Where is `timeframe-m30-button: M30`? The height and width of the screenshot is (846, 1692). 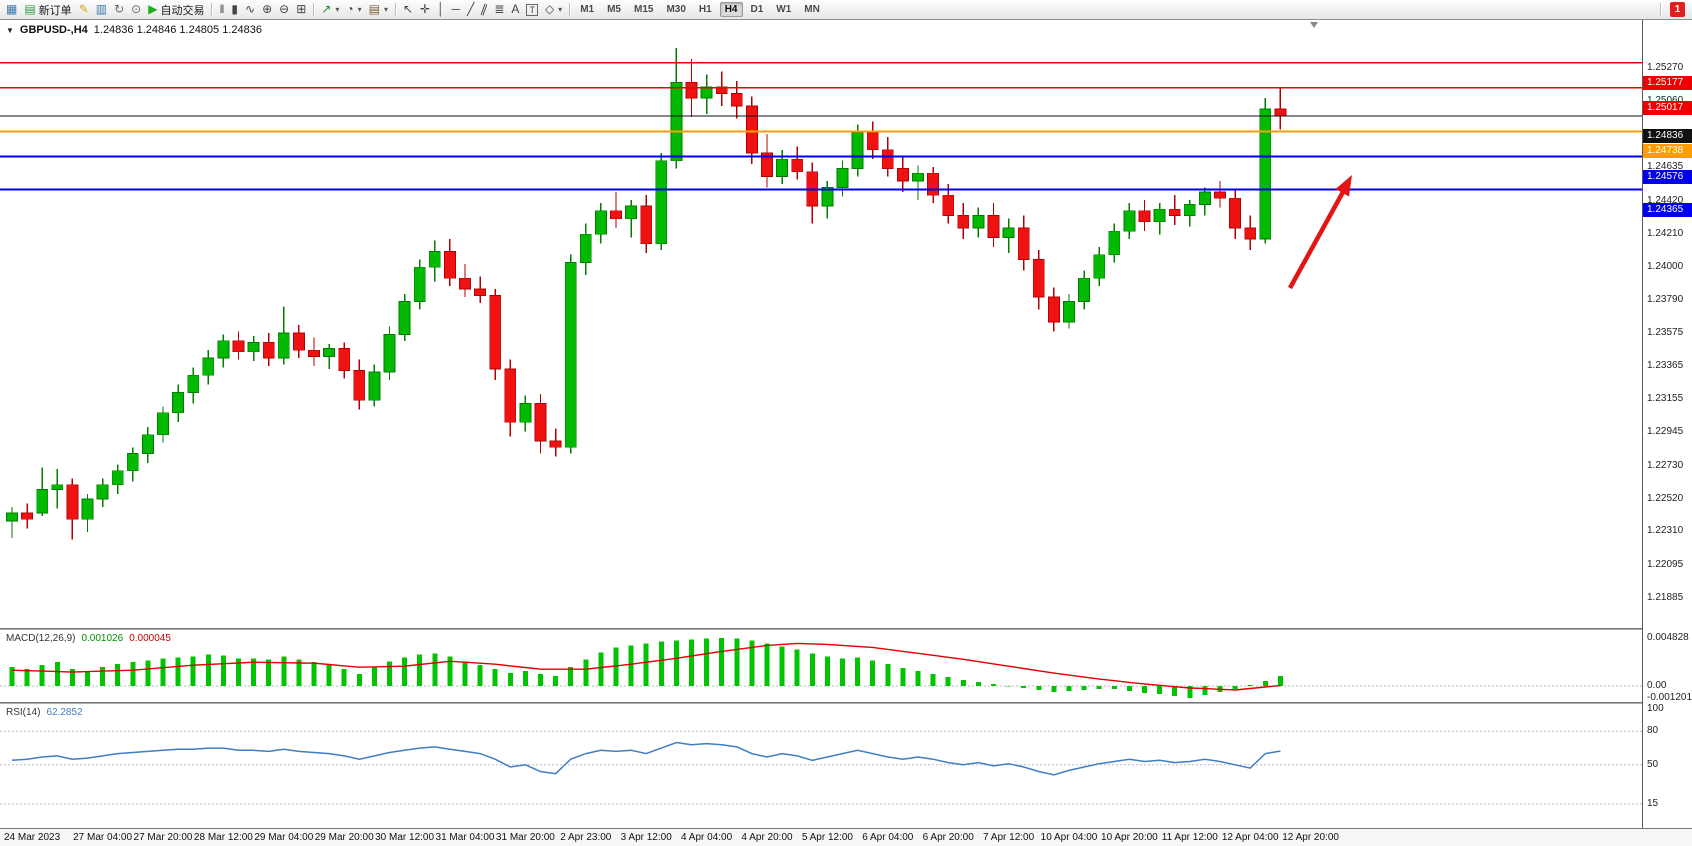
timeframe-m30-button: M30 is located at coordinates (675, 9).